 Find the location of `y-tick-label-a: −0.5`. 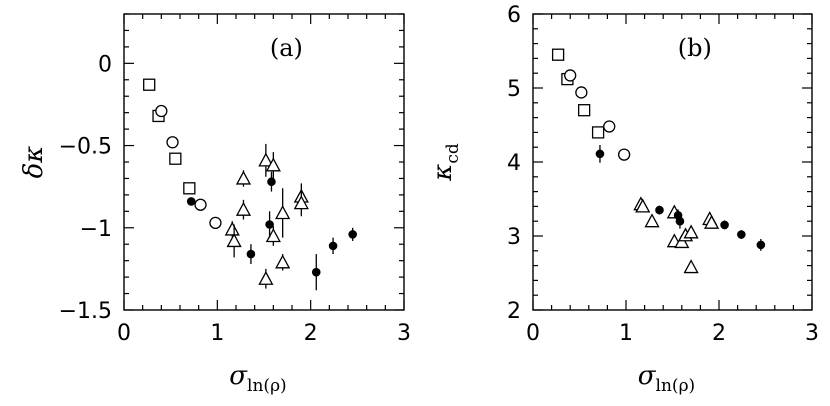

y-tick-label-a: −0.5 is located at coordinates (85, 147).